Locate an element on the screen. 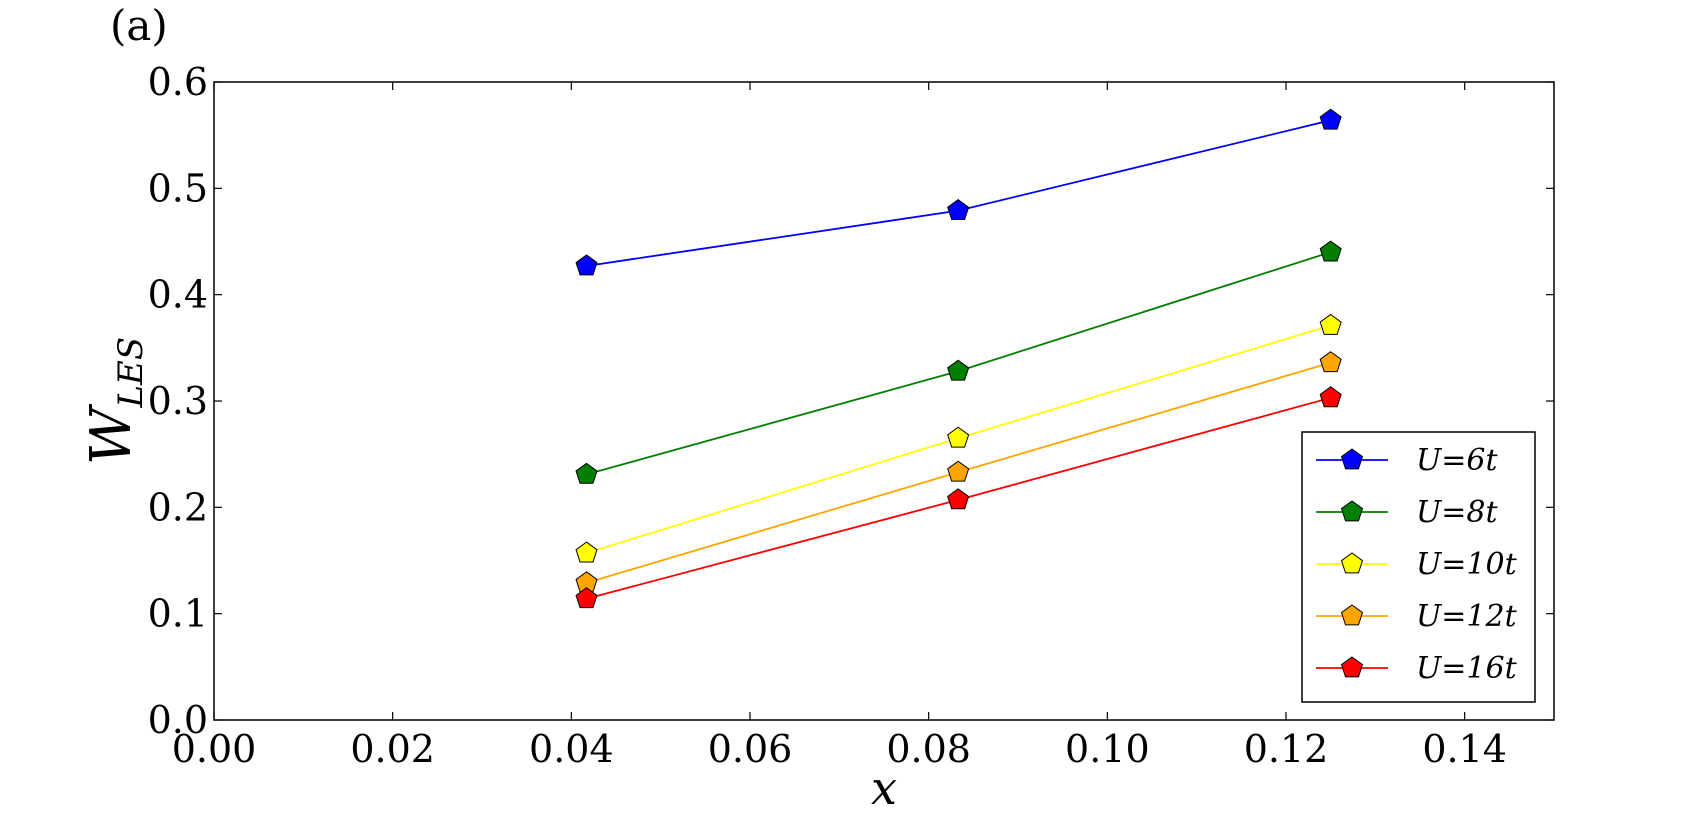  y-tick-label: 0.4 is located at coordinates (178, 295).